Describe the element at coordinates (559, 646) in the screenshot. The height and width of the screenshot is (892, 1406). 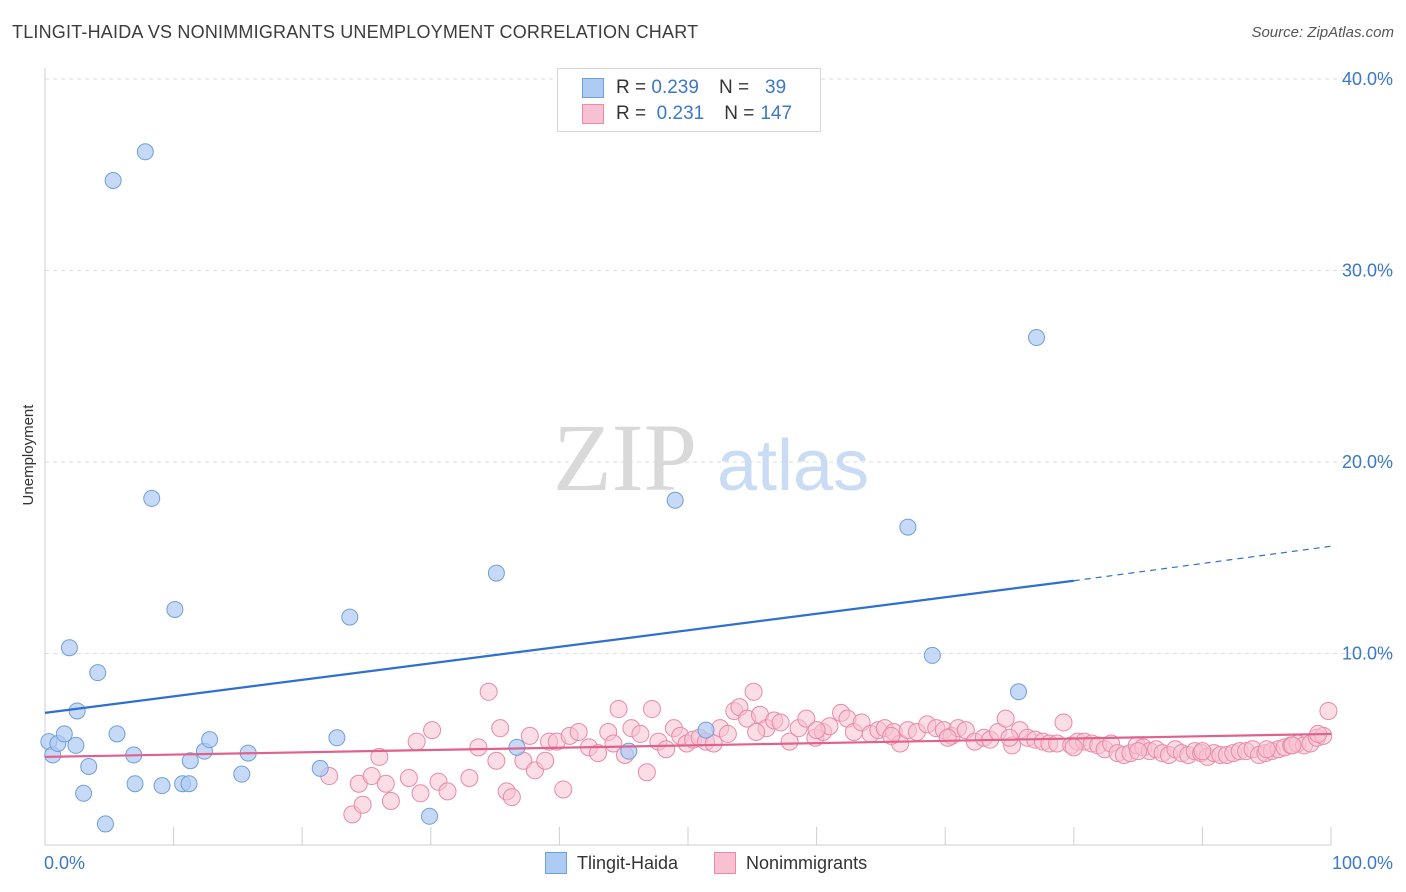
I see `trend-line-tlingit-haida` at that location.